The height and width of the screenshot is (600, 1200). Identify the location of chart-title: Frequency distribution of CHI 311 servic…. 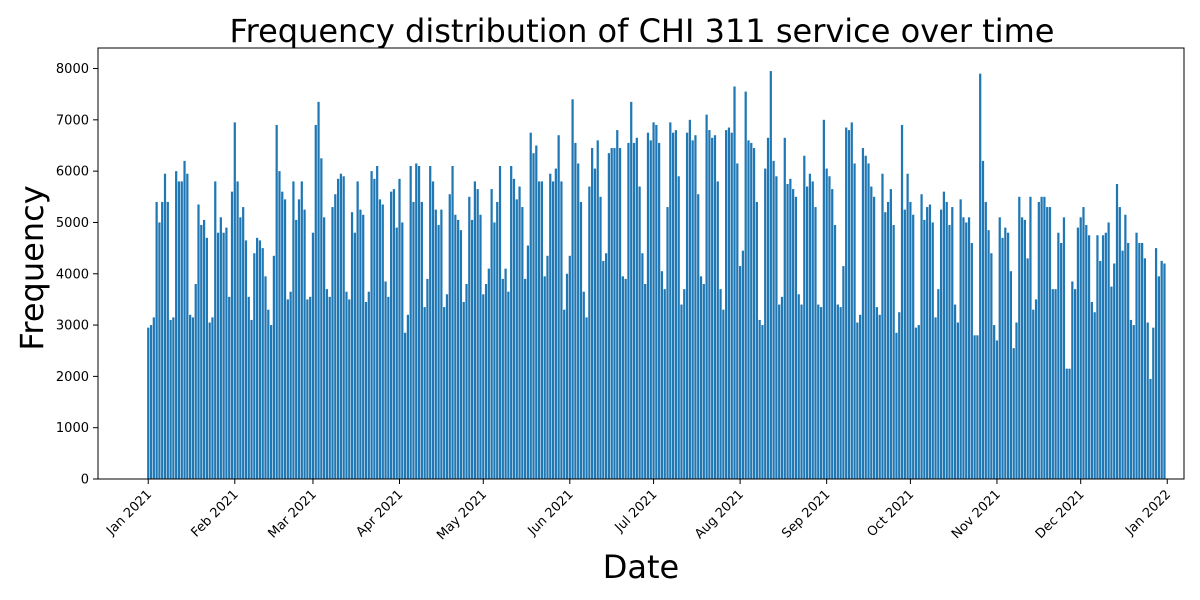
(642, 31).